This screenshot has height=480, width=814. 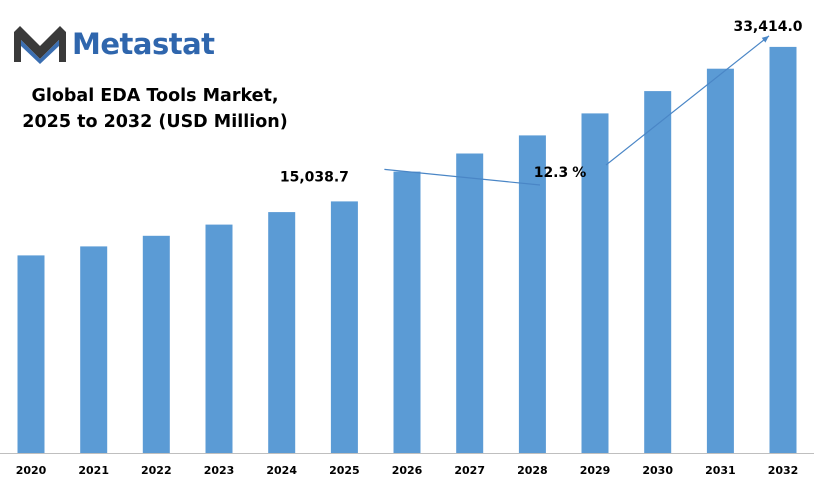 What do you see at coordinates (767, 27) in the screenshot?
I see `data-label-2032: 33,414.0` at bounding box center [767, 27].